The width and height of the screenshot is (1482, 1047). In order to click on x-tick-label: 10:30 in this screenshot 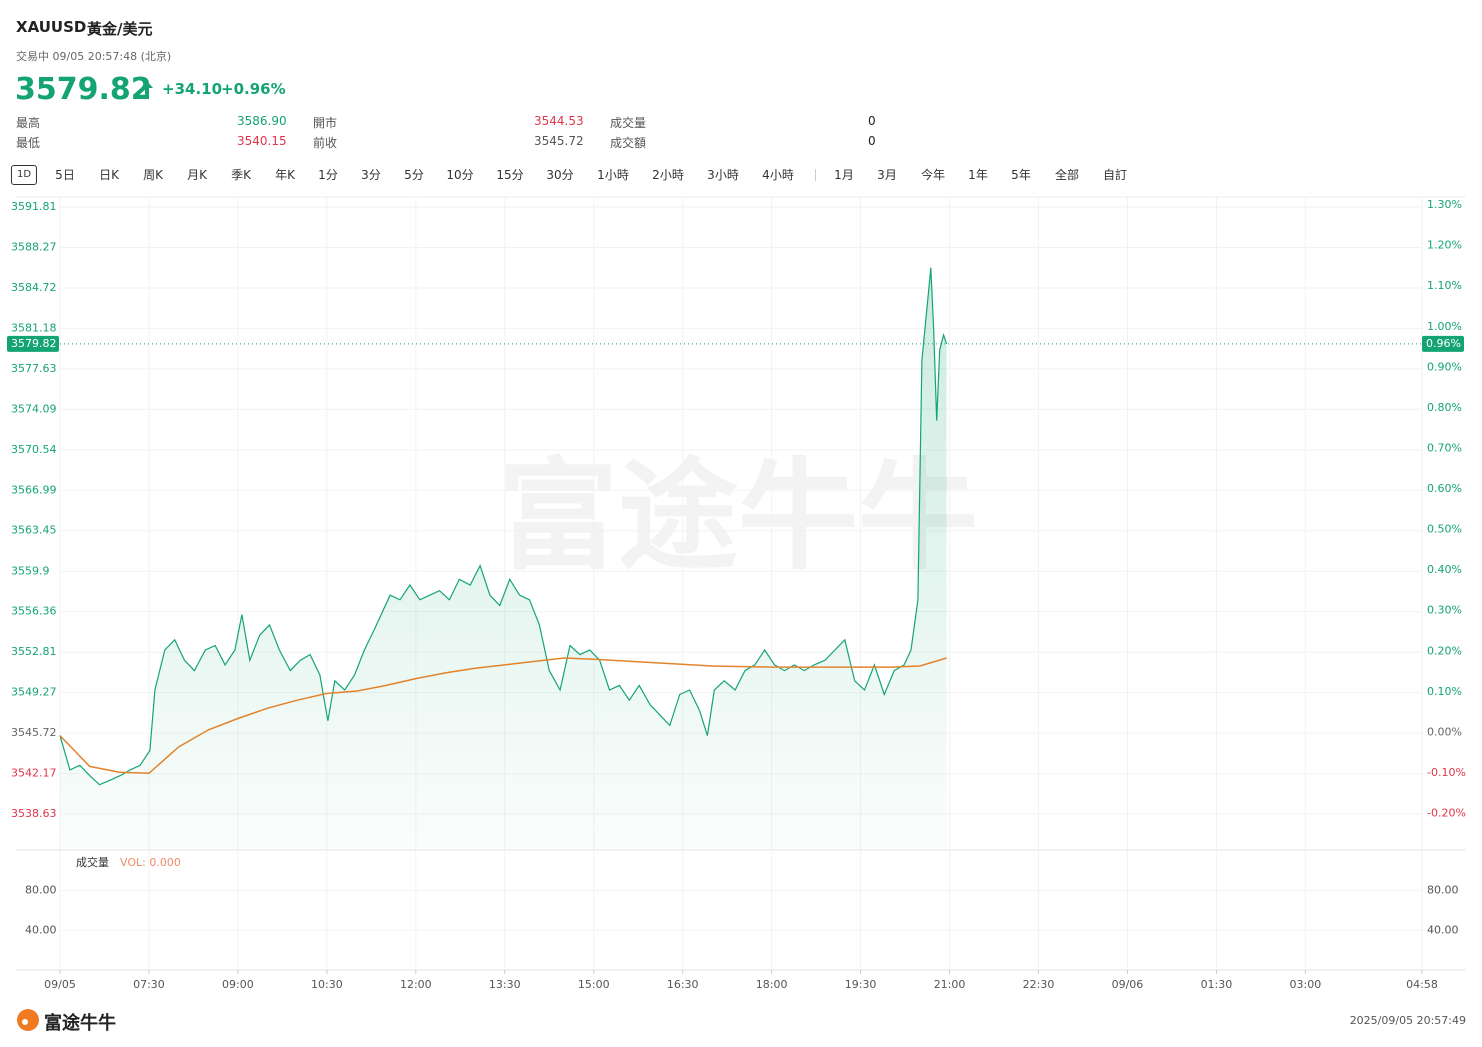, I will do `click(327, 984)`.